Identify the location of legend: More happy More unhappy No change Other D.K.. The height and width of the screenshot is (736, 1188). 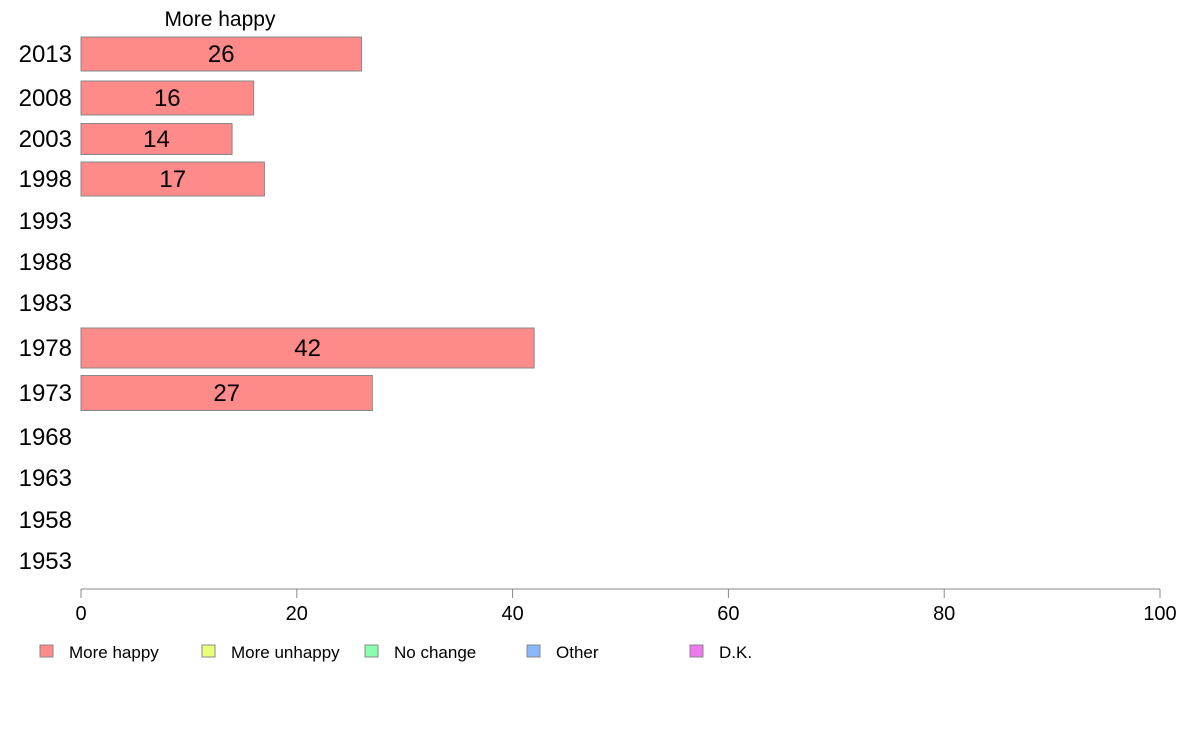
(395, 652).